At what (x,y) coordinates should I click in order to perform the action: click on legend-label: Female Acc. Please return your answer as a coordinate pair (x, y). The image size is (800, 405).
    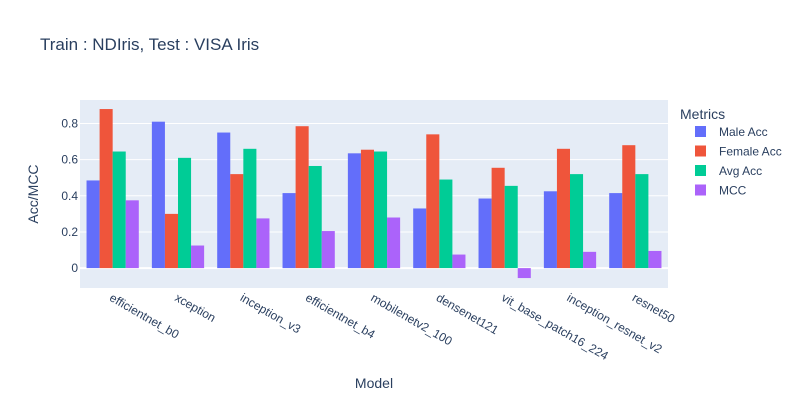
    Looking at the image, I should click on (750, 152).